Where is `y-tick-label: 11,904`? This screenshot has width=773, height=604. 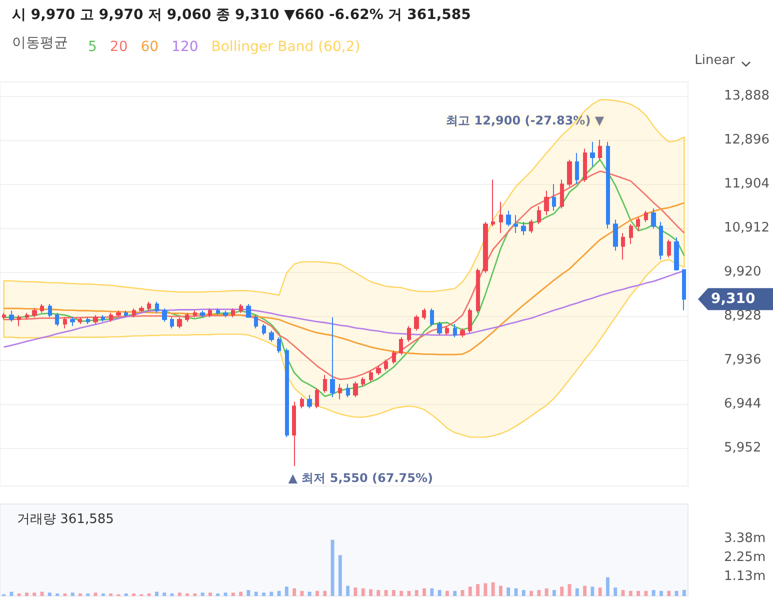
y-tick-label: 11,904 is located at coordinates (747, 184).